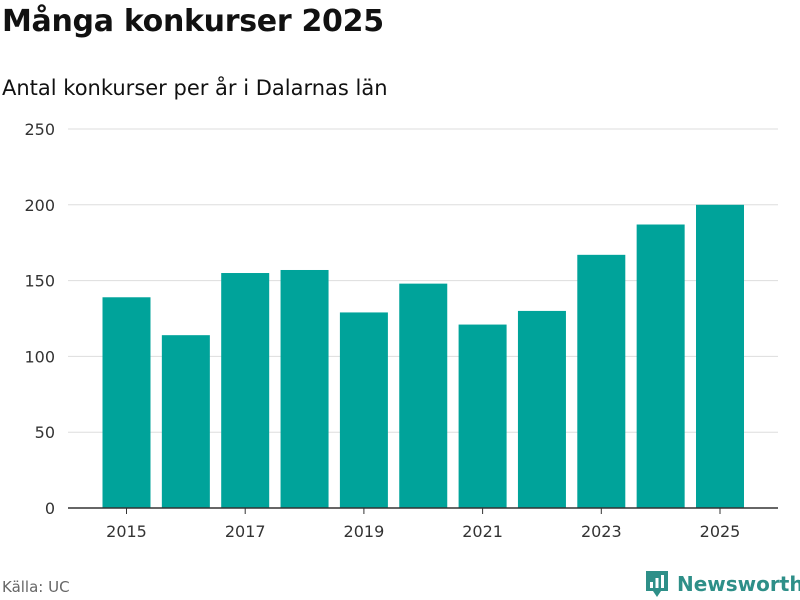  I want to click on source-note: Källa: UC, so click(36, 587).